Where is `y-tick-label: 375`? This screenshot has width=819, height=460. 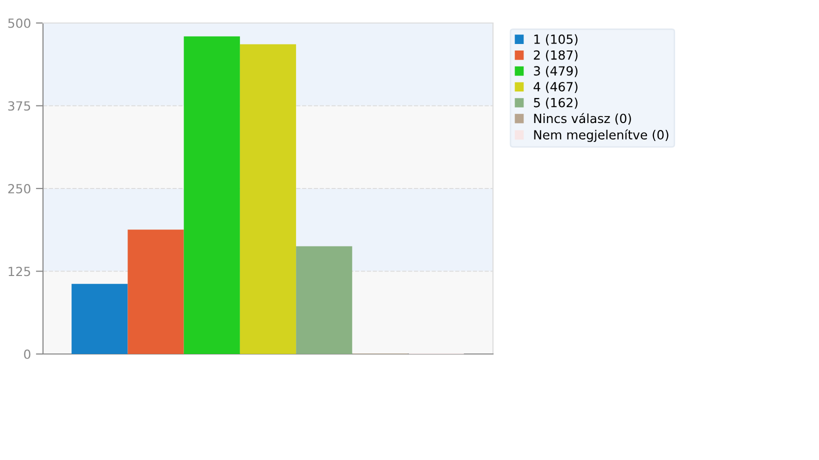 y-tick-label: 375 is located at coordinates (19, 106).